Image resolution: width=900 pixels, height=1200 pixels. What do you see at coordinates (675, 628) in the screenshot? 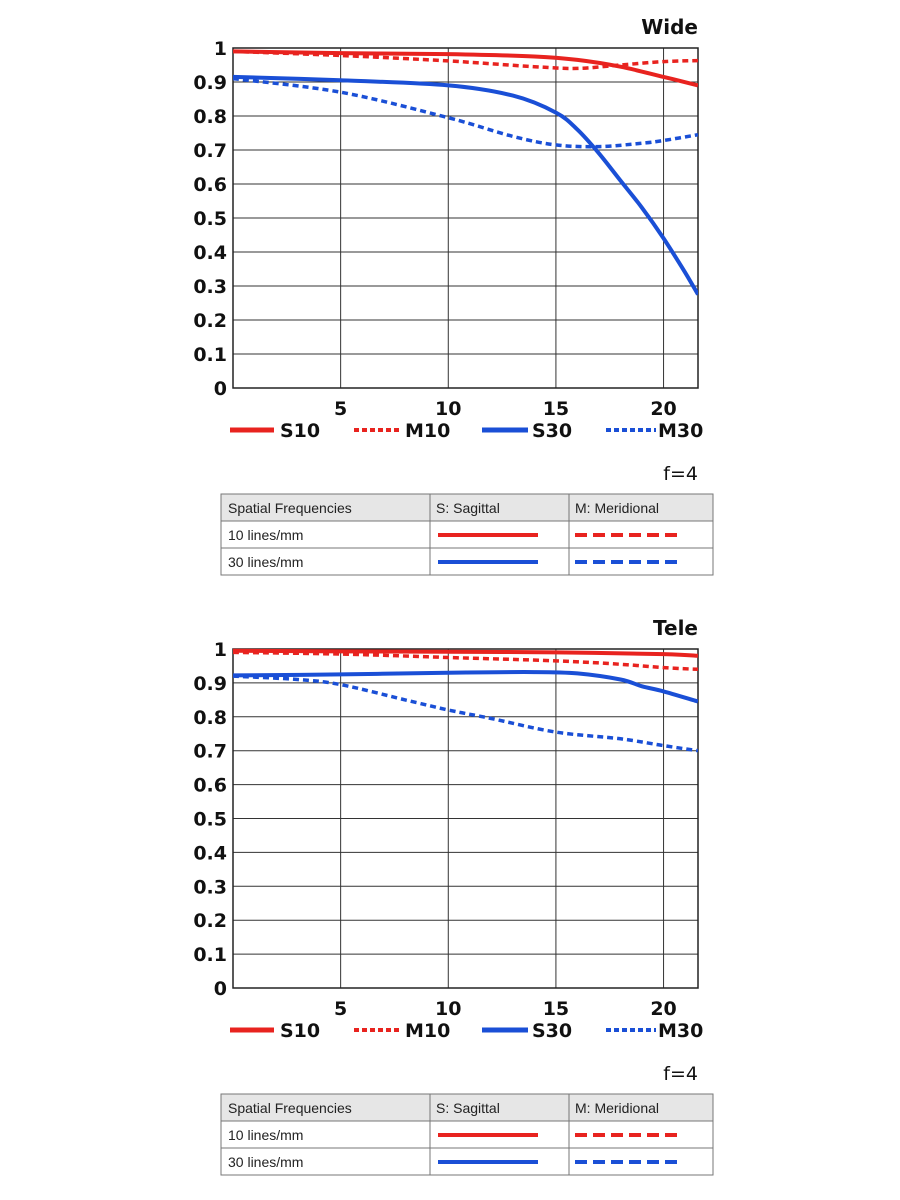
I see `chart-title: Tele` at bounding box center [675, 628].